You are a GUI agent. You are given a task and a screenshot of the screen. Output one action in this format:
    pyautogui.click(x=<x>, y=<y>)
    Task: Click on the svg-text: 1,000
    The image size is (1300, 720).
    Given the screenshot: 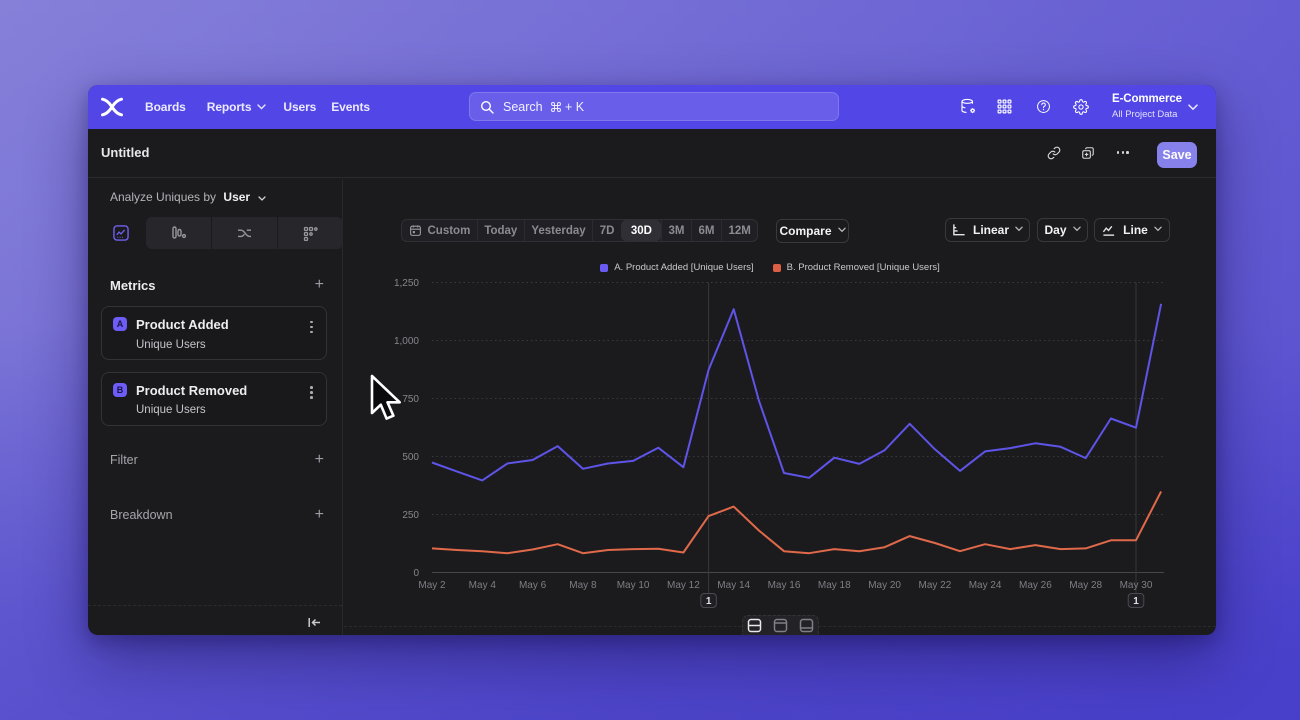 What is the action you would take?
    pyautogui.click(x=406, y=341)
    